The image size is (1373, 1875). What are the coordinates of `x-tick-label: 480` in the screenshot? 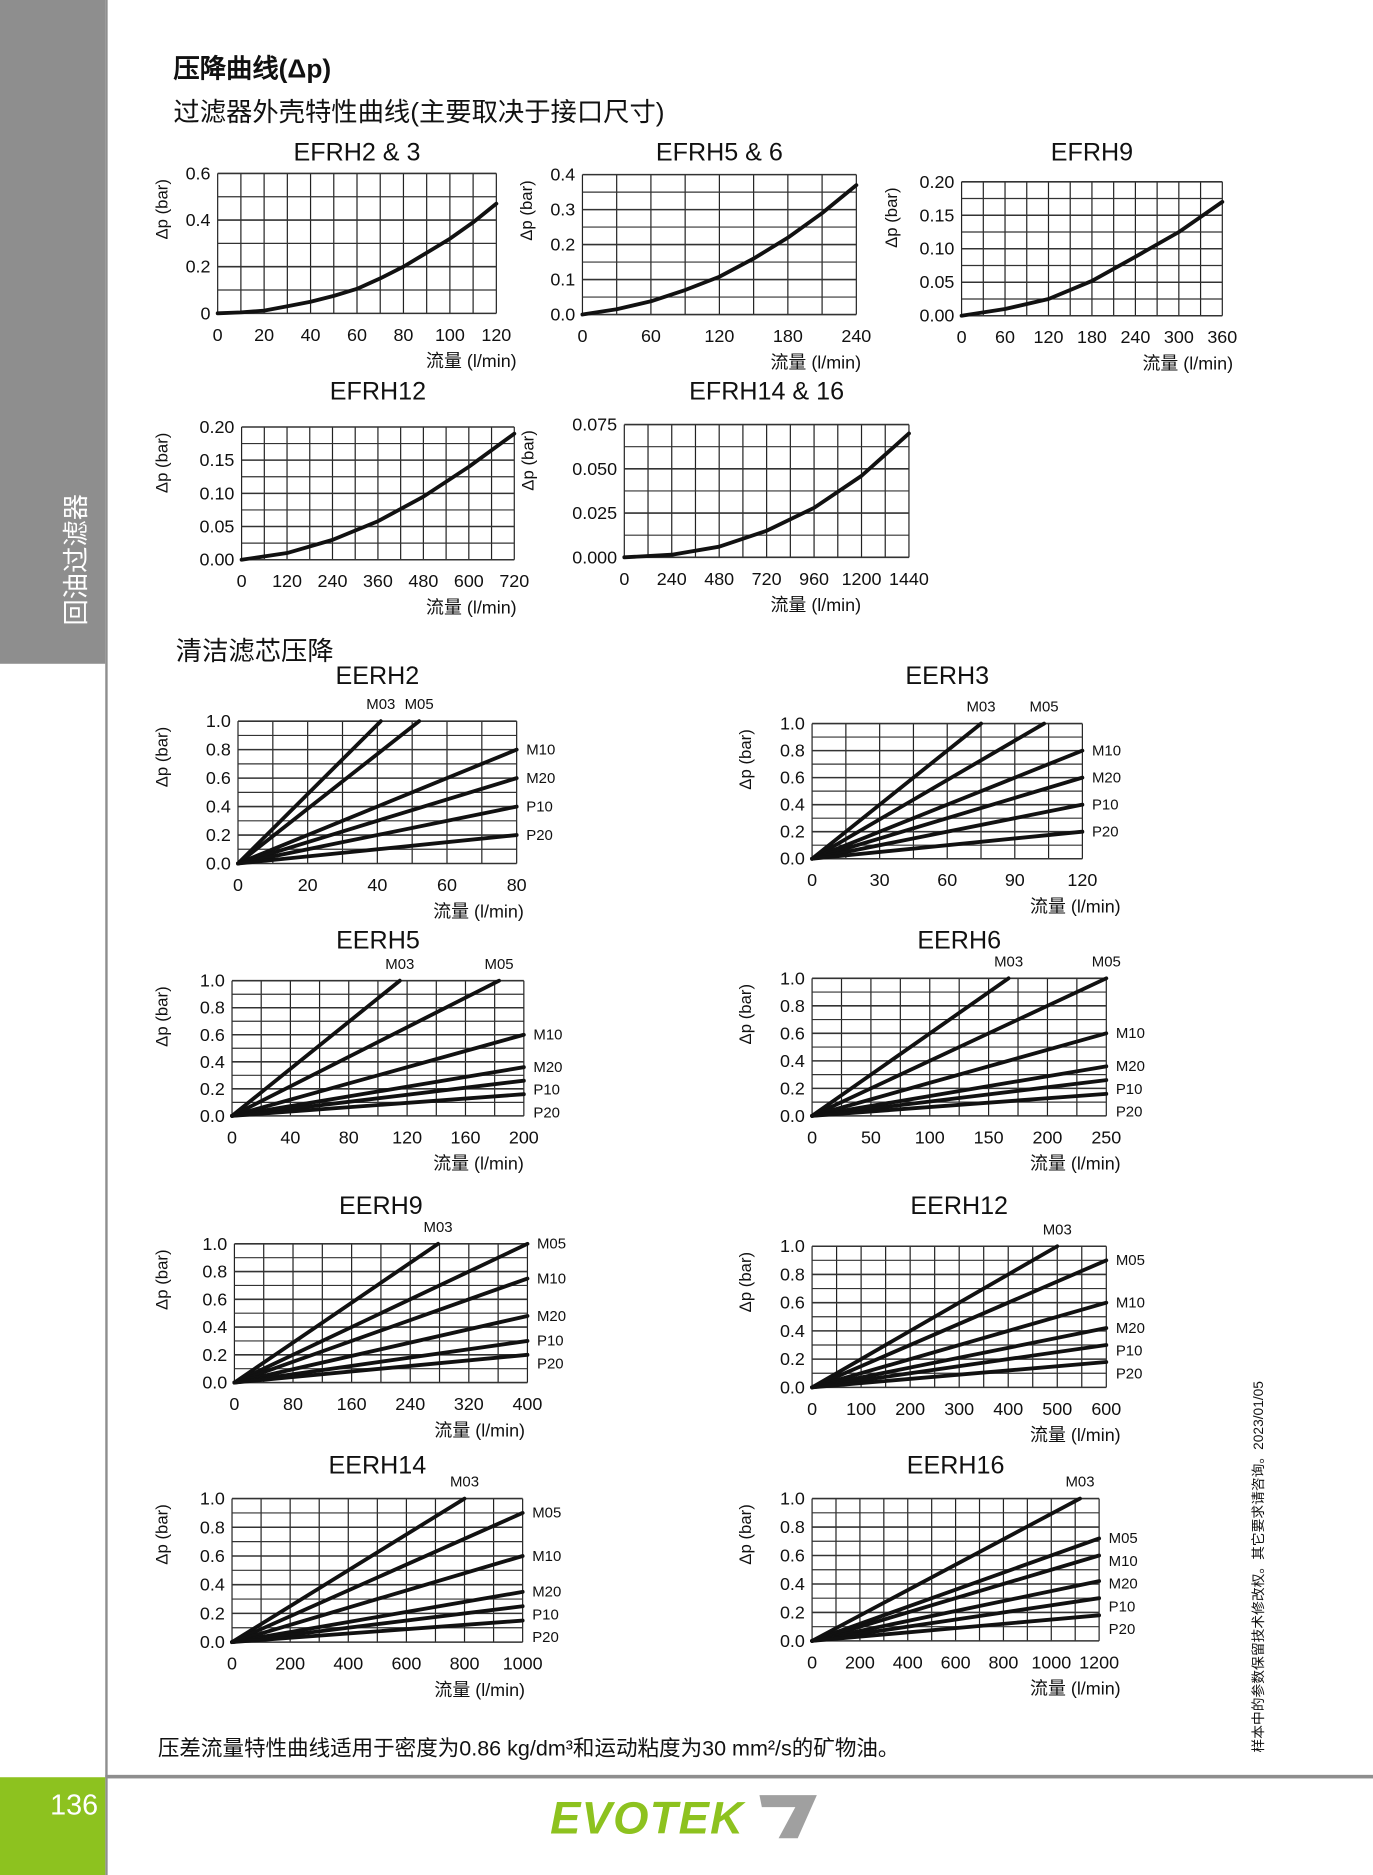 It's located at (423, 581).